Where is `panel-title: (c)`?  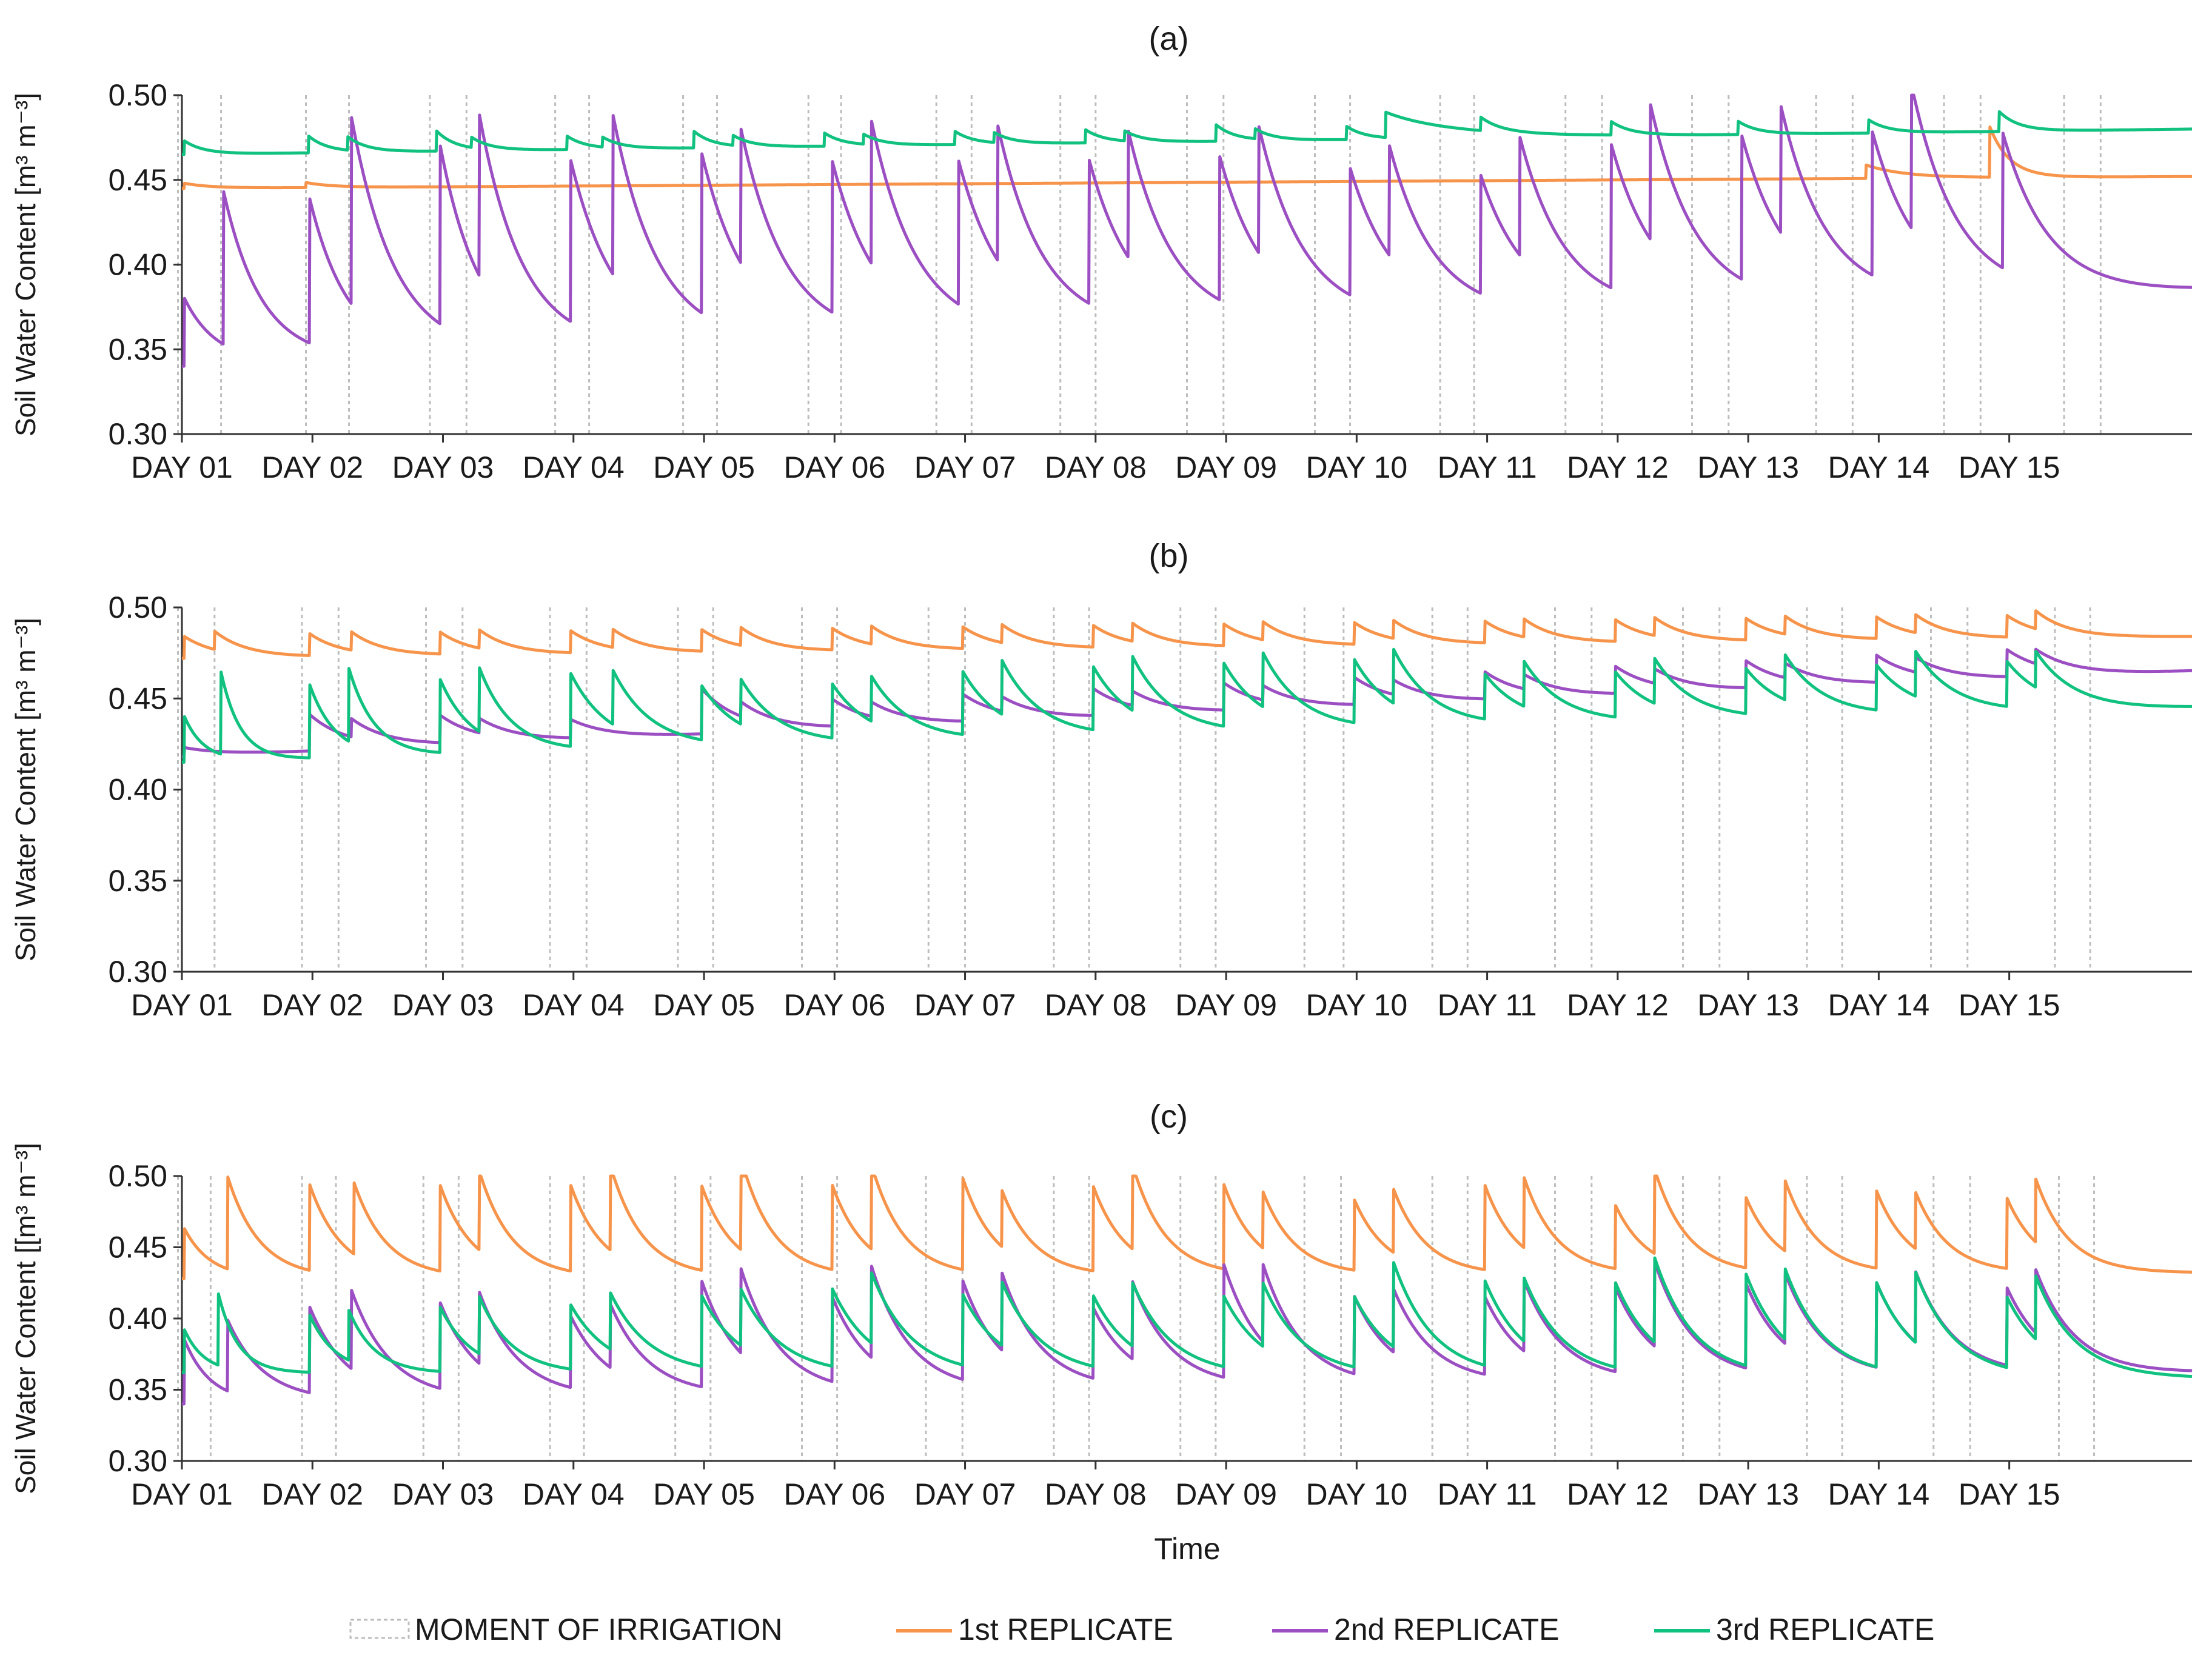
panel-title: (c) is located at coordinates (1169, 1116).